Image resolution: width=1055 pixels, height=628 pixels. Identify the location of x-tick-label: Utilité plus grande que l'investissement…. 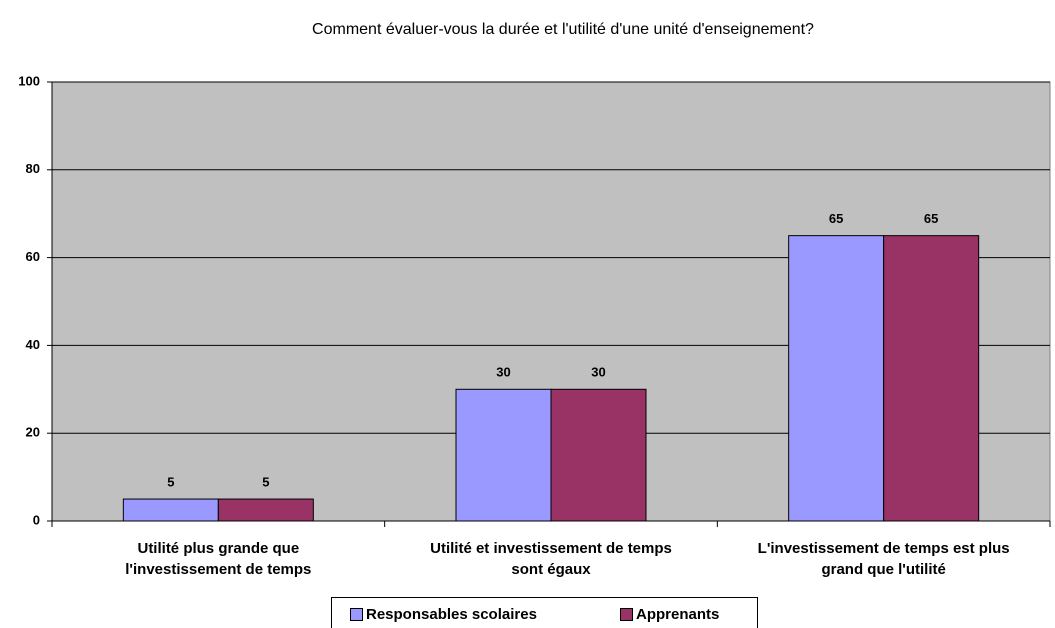
(218, 559).